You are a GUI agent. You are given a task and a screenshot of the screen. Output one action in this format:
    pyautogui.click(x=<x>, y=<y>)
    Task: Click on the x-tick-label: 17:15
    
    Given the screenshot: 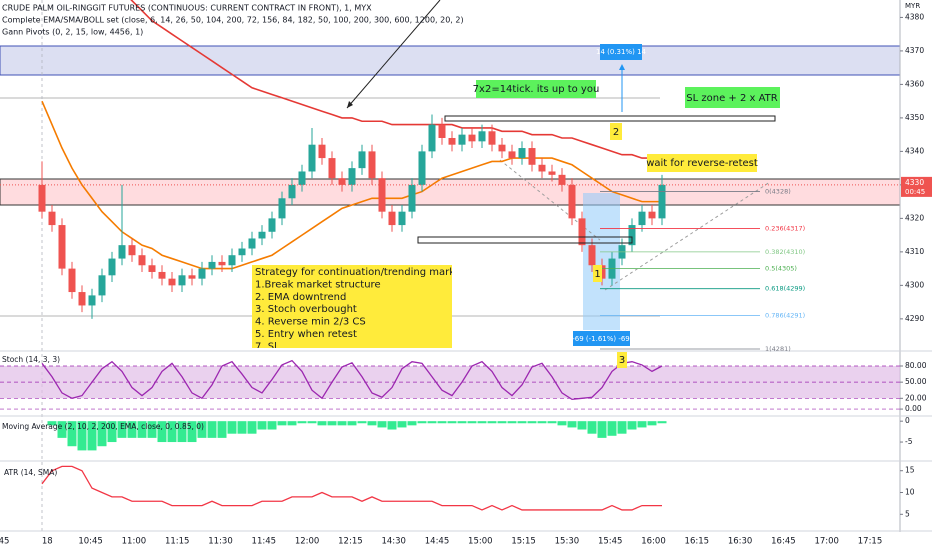 What is the action you would take?
    pyautogui.click(x=870, y=542)
    